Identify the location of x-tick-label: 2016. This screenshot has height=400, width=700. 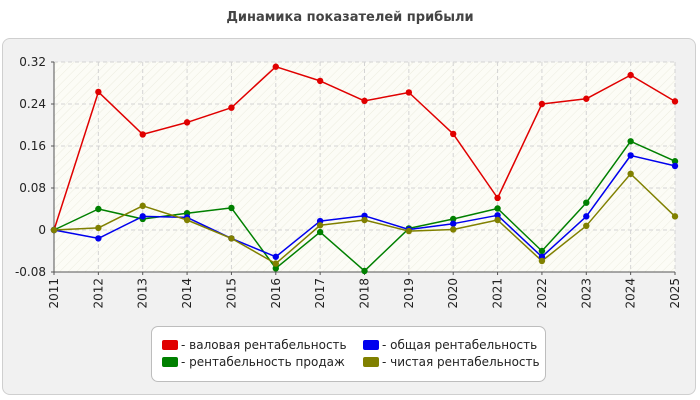
(276, 293).